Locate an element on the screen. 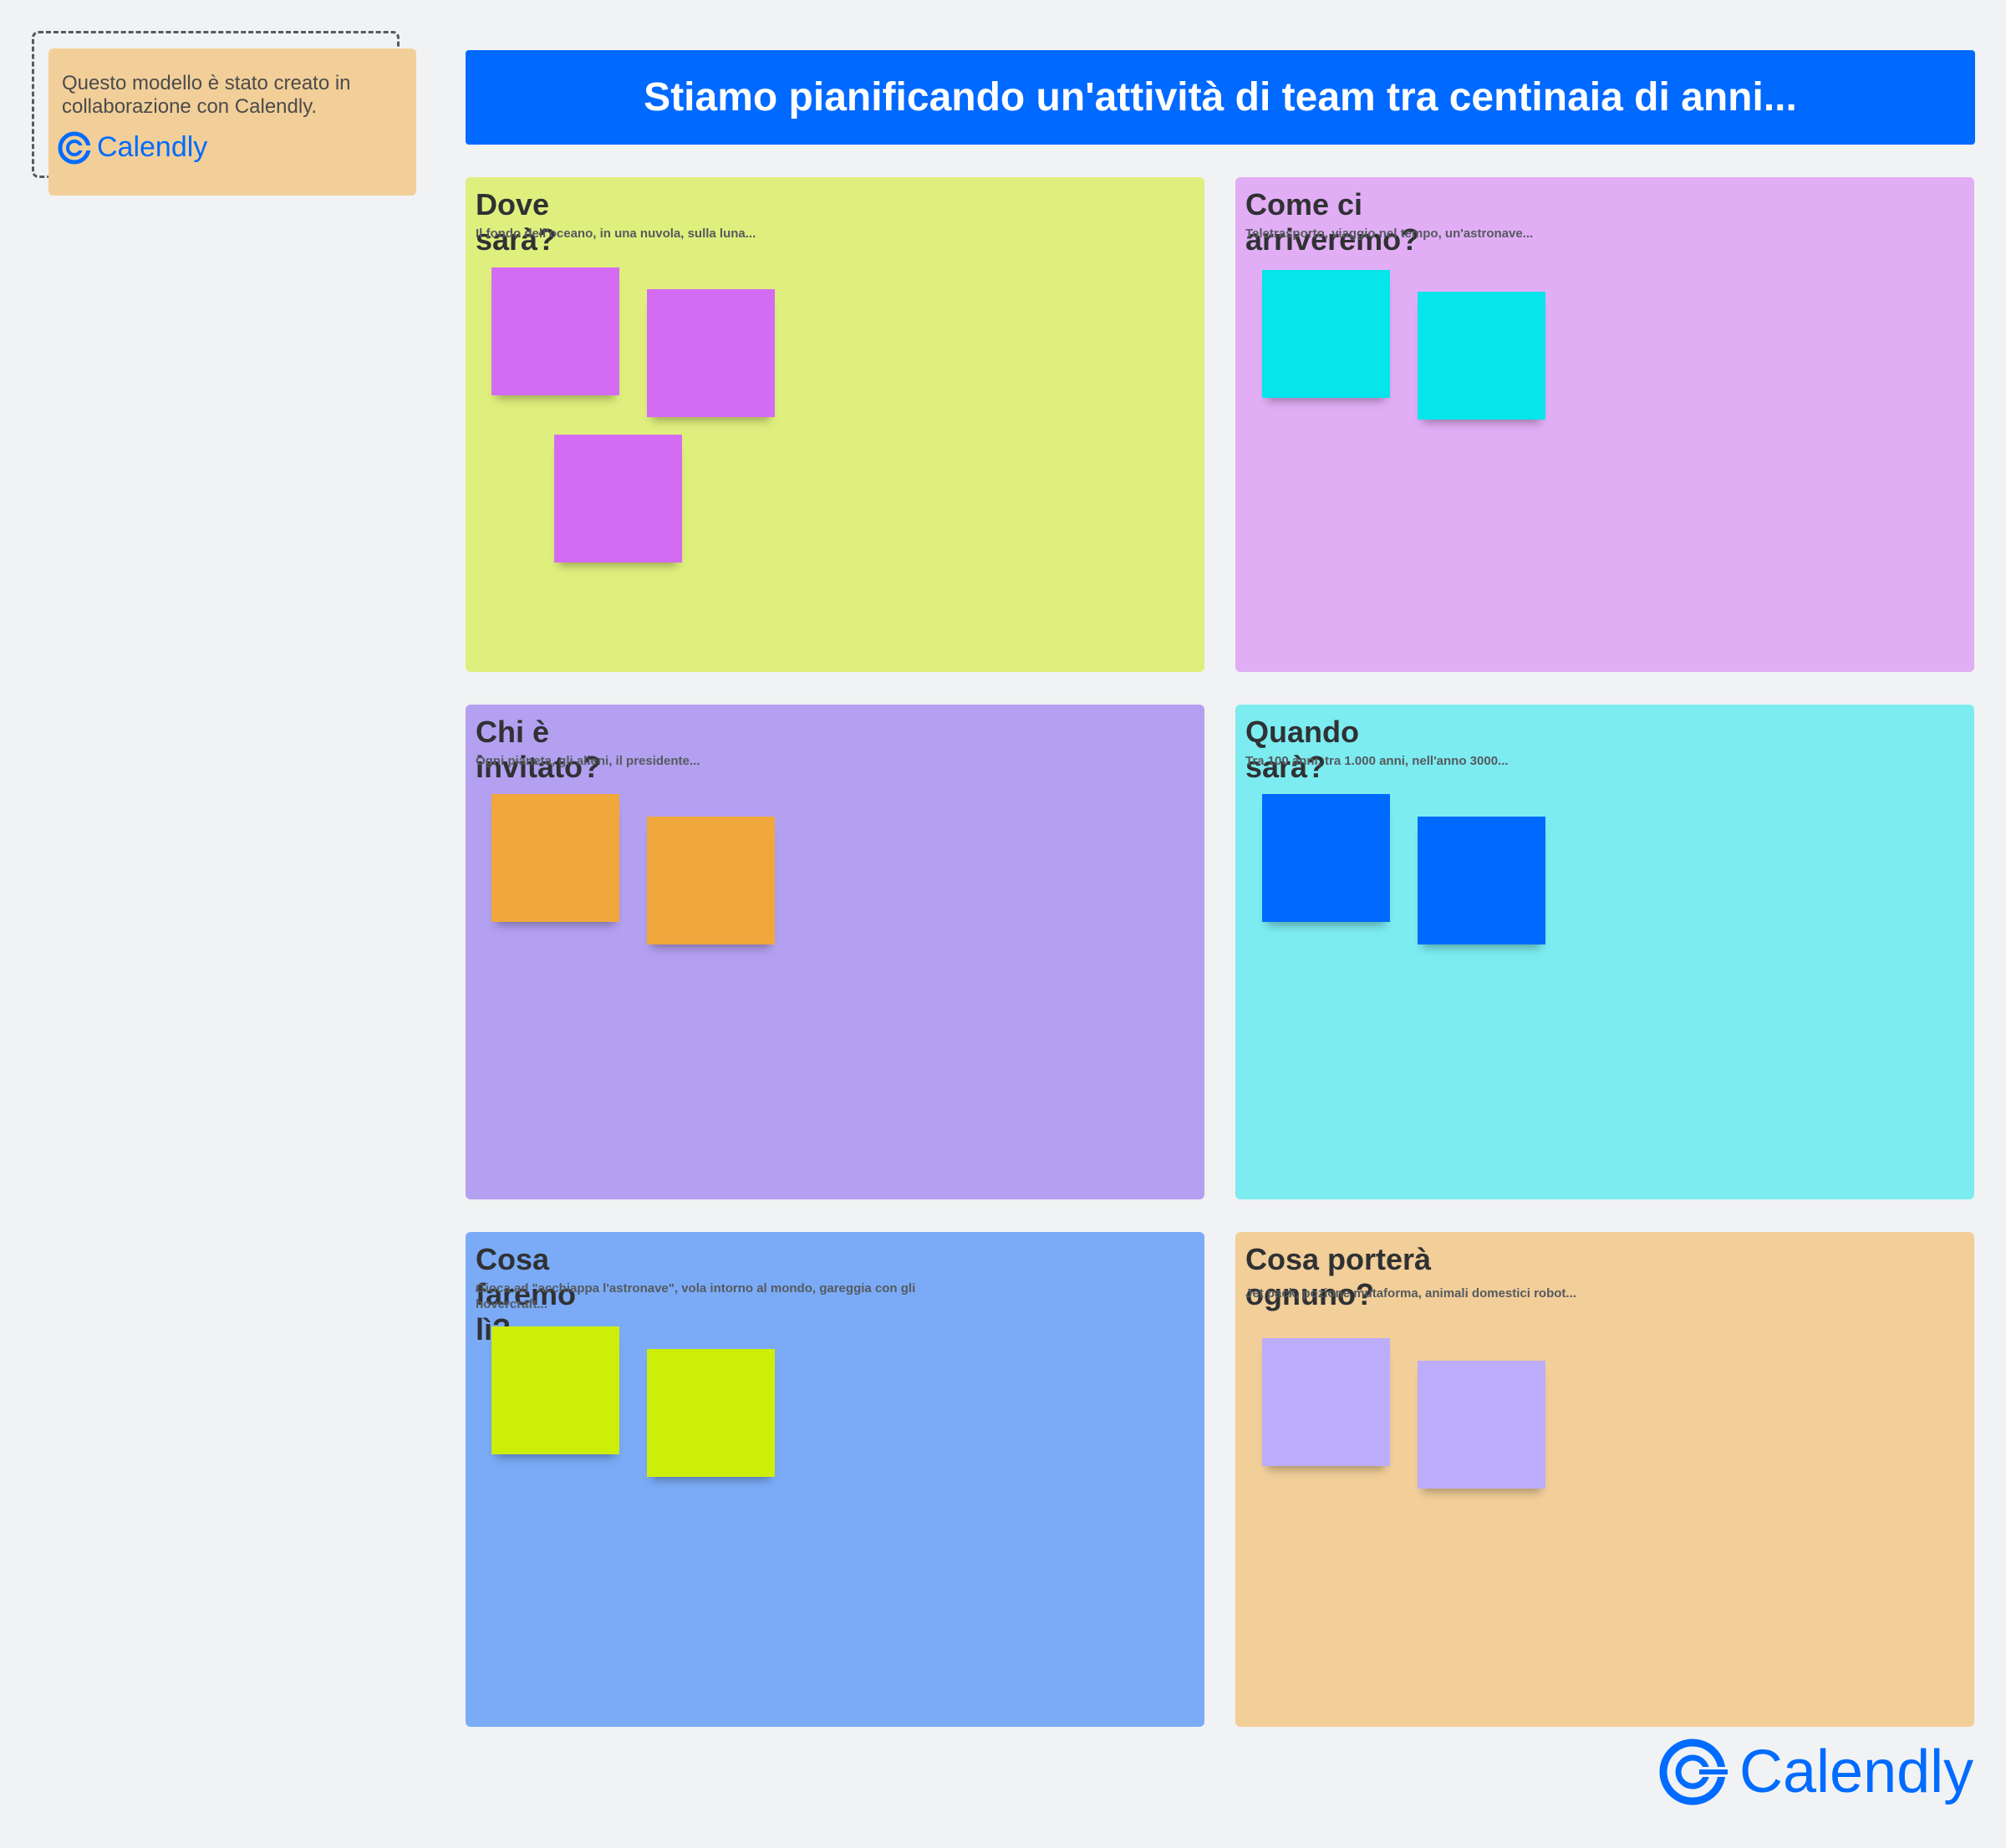 This screenshot has width=2006, height=1848. calendly-logo-small: Calendly is located at coordinates (132, 148).